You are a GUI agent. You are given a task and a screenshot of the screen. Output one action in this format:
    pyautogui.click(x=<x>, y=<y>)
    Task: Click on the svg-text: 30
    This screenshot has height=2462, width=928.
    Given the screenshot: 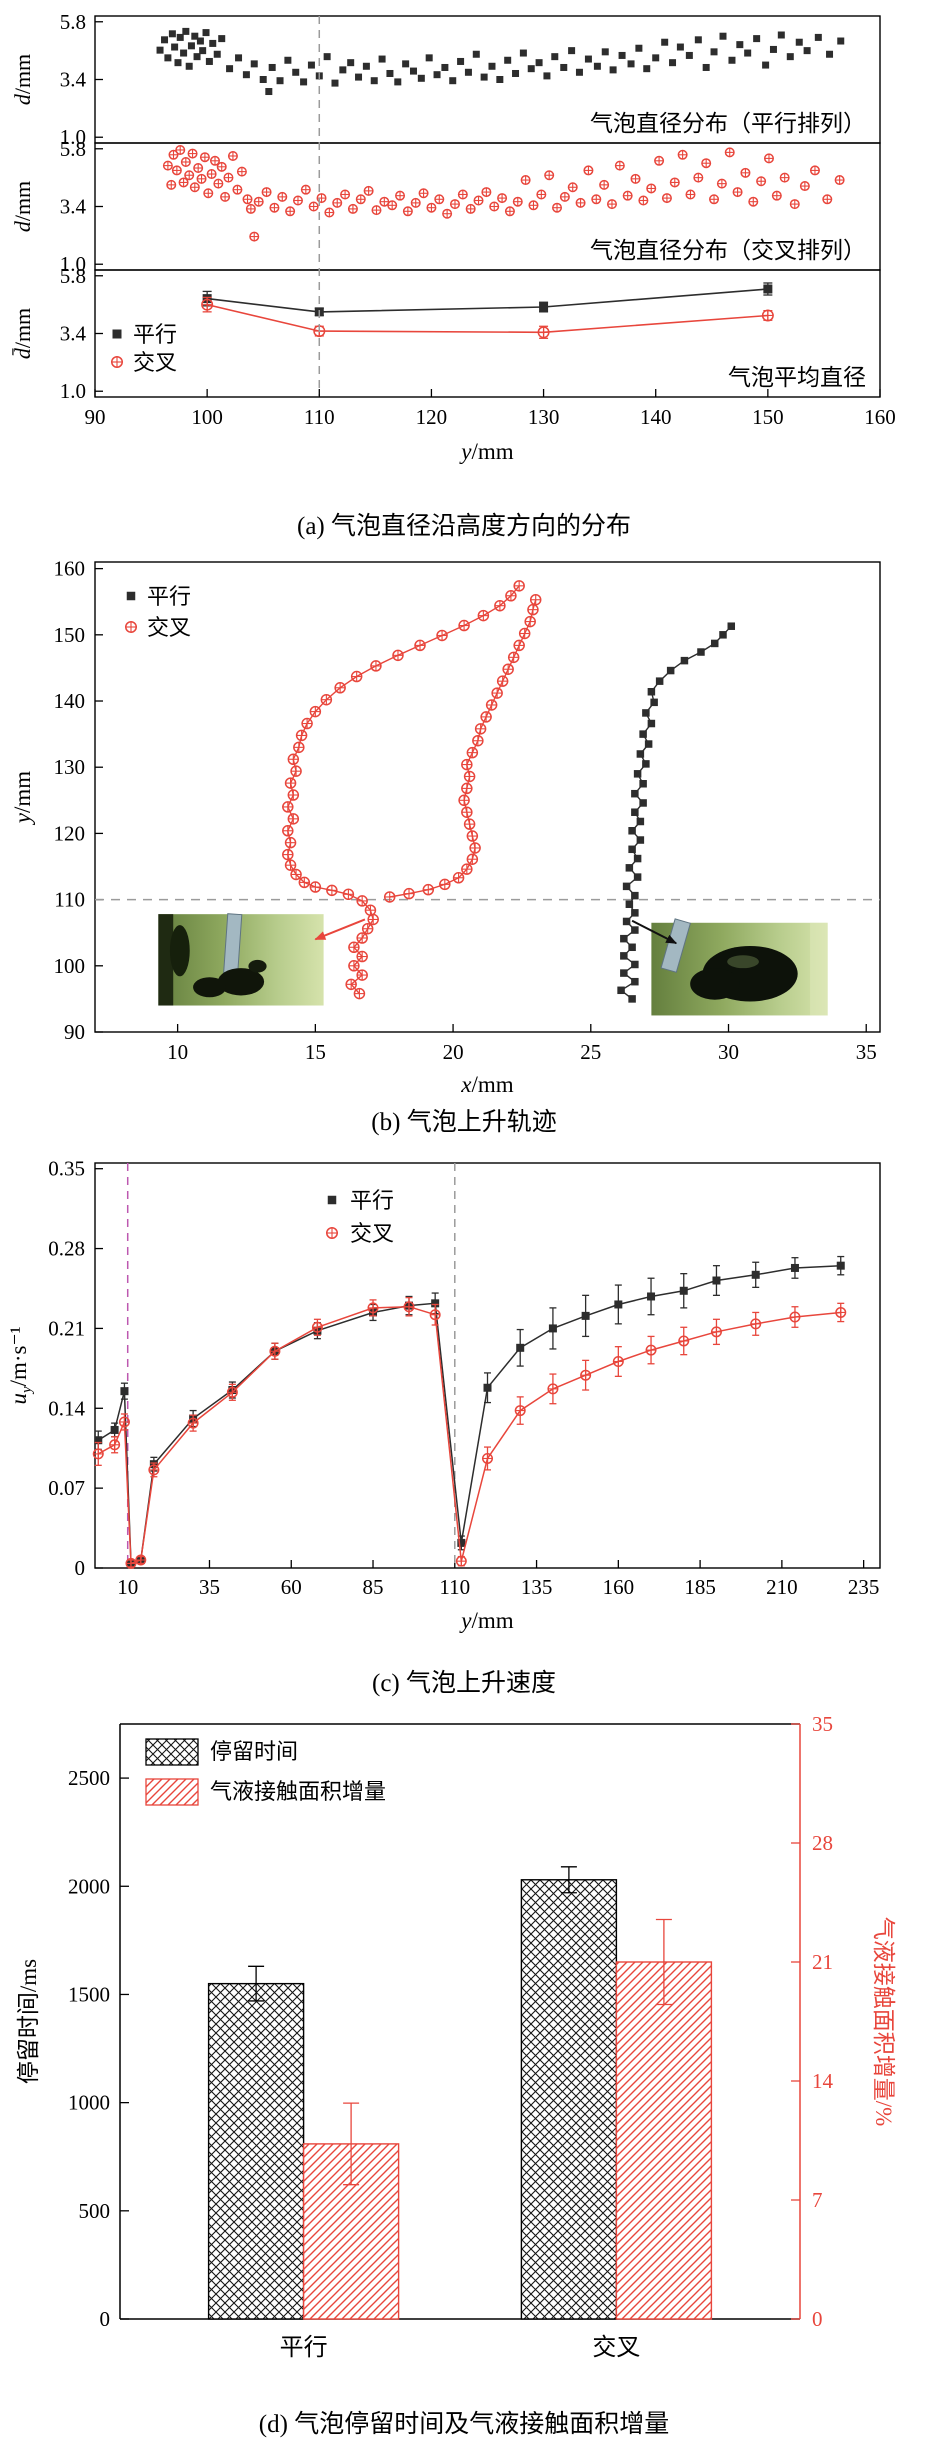 What is the action you would take?
    pyautogui.click(x=728, y=1052)
    